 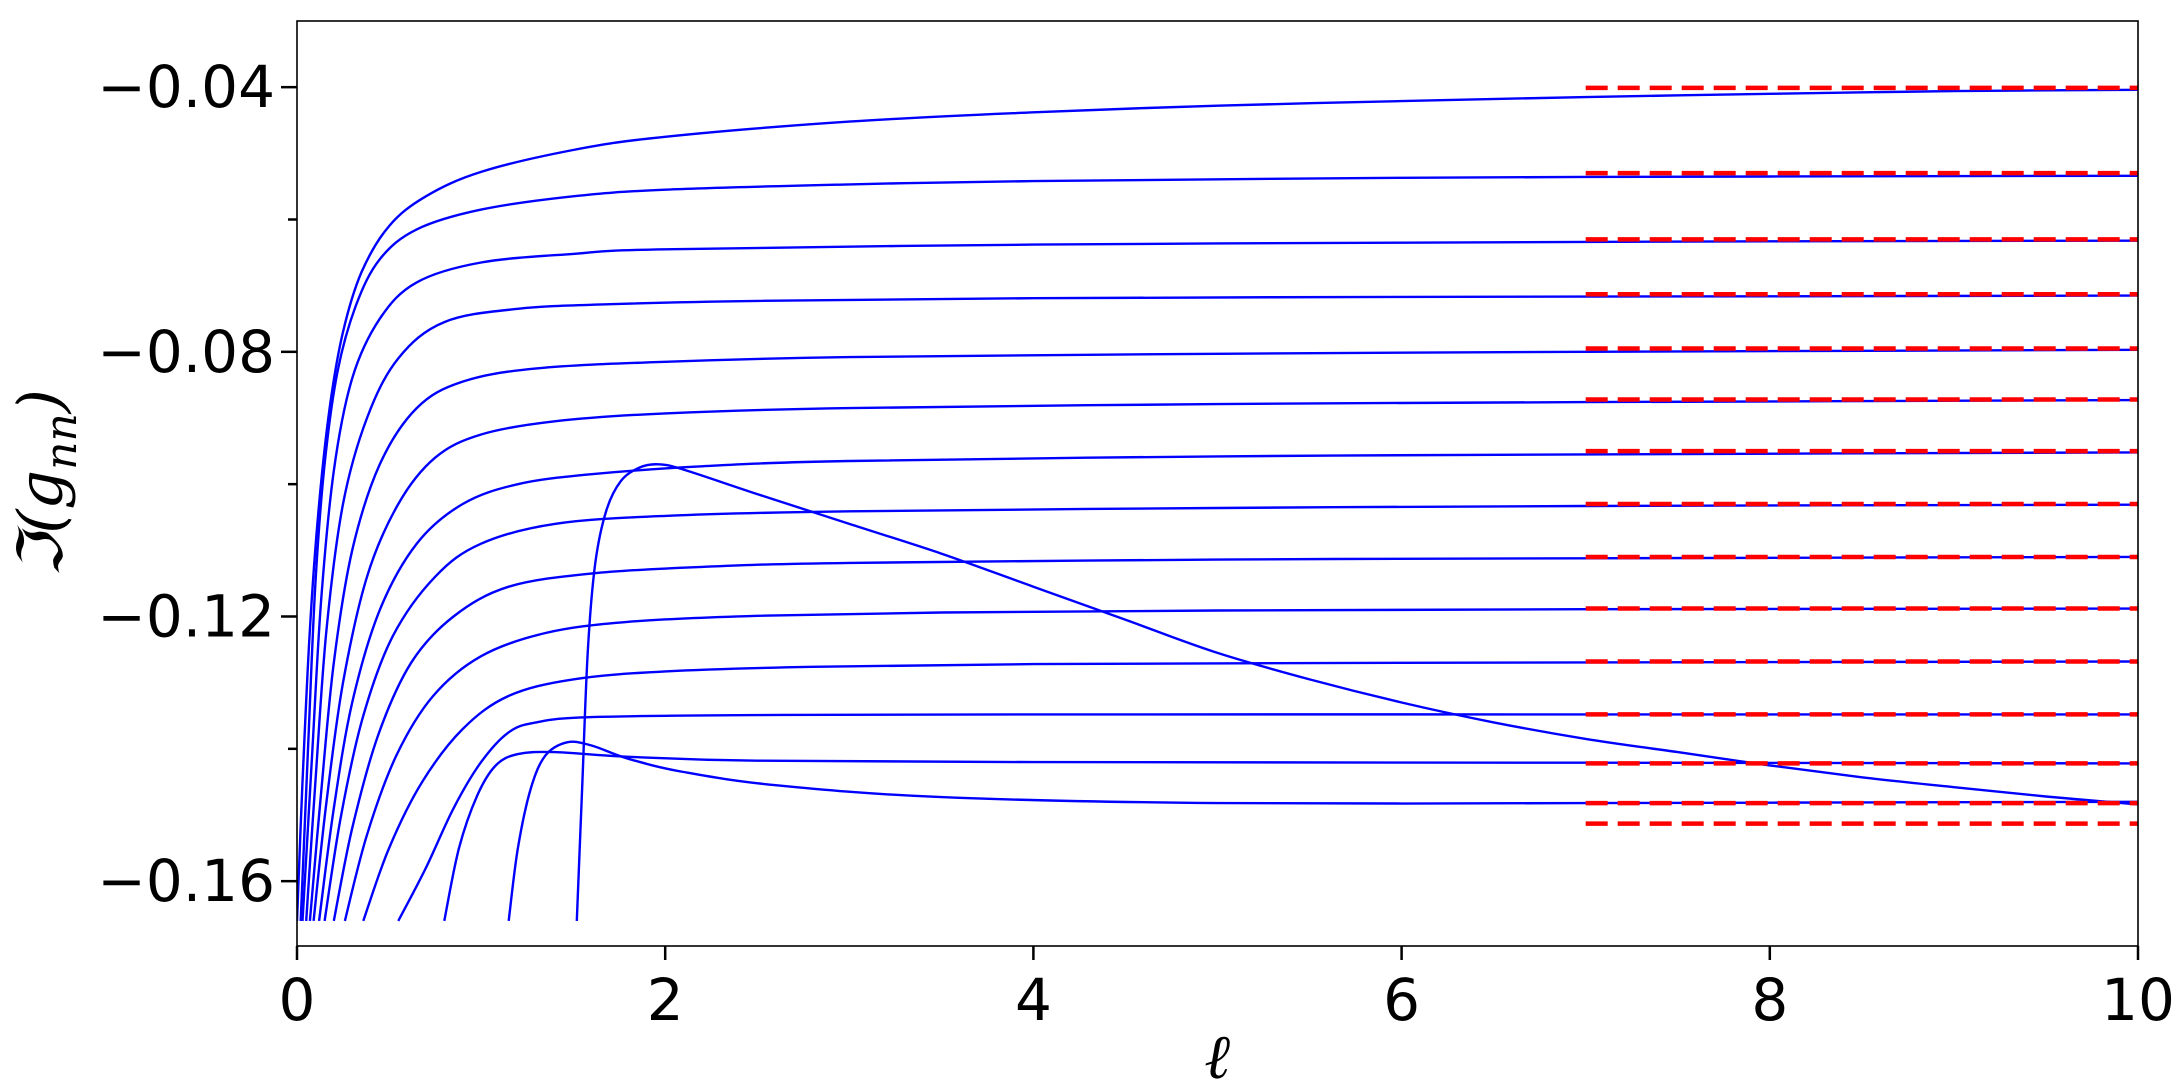 What do you see at coordinates (40, 523) in the screenshot?
I see `y-axis-label-main: ℑ(g` at bounding box center [40, 523].